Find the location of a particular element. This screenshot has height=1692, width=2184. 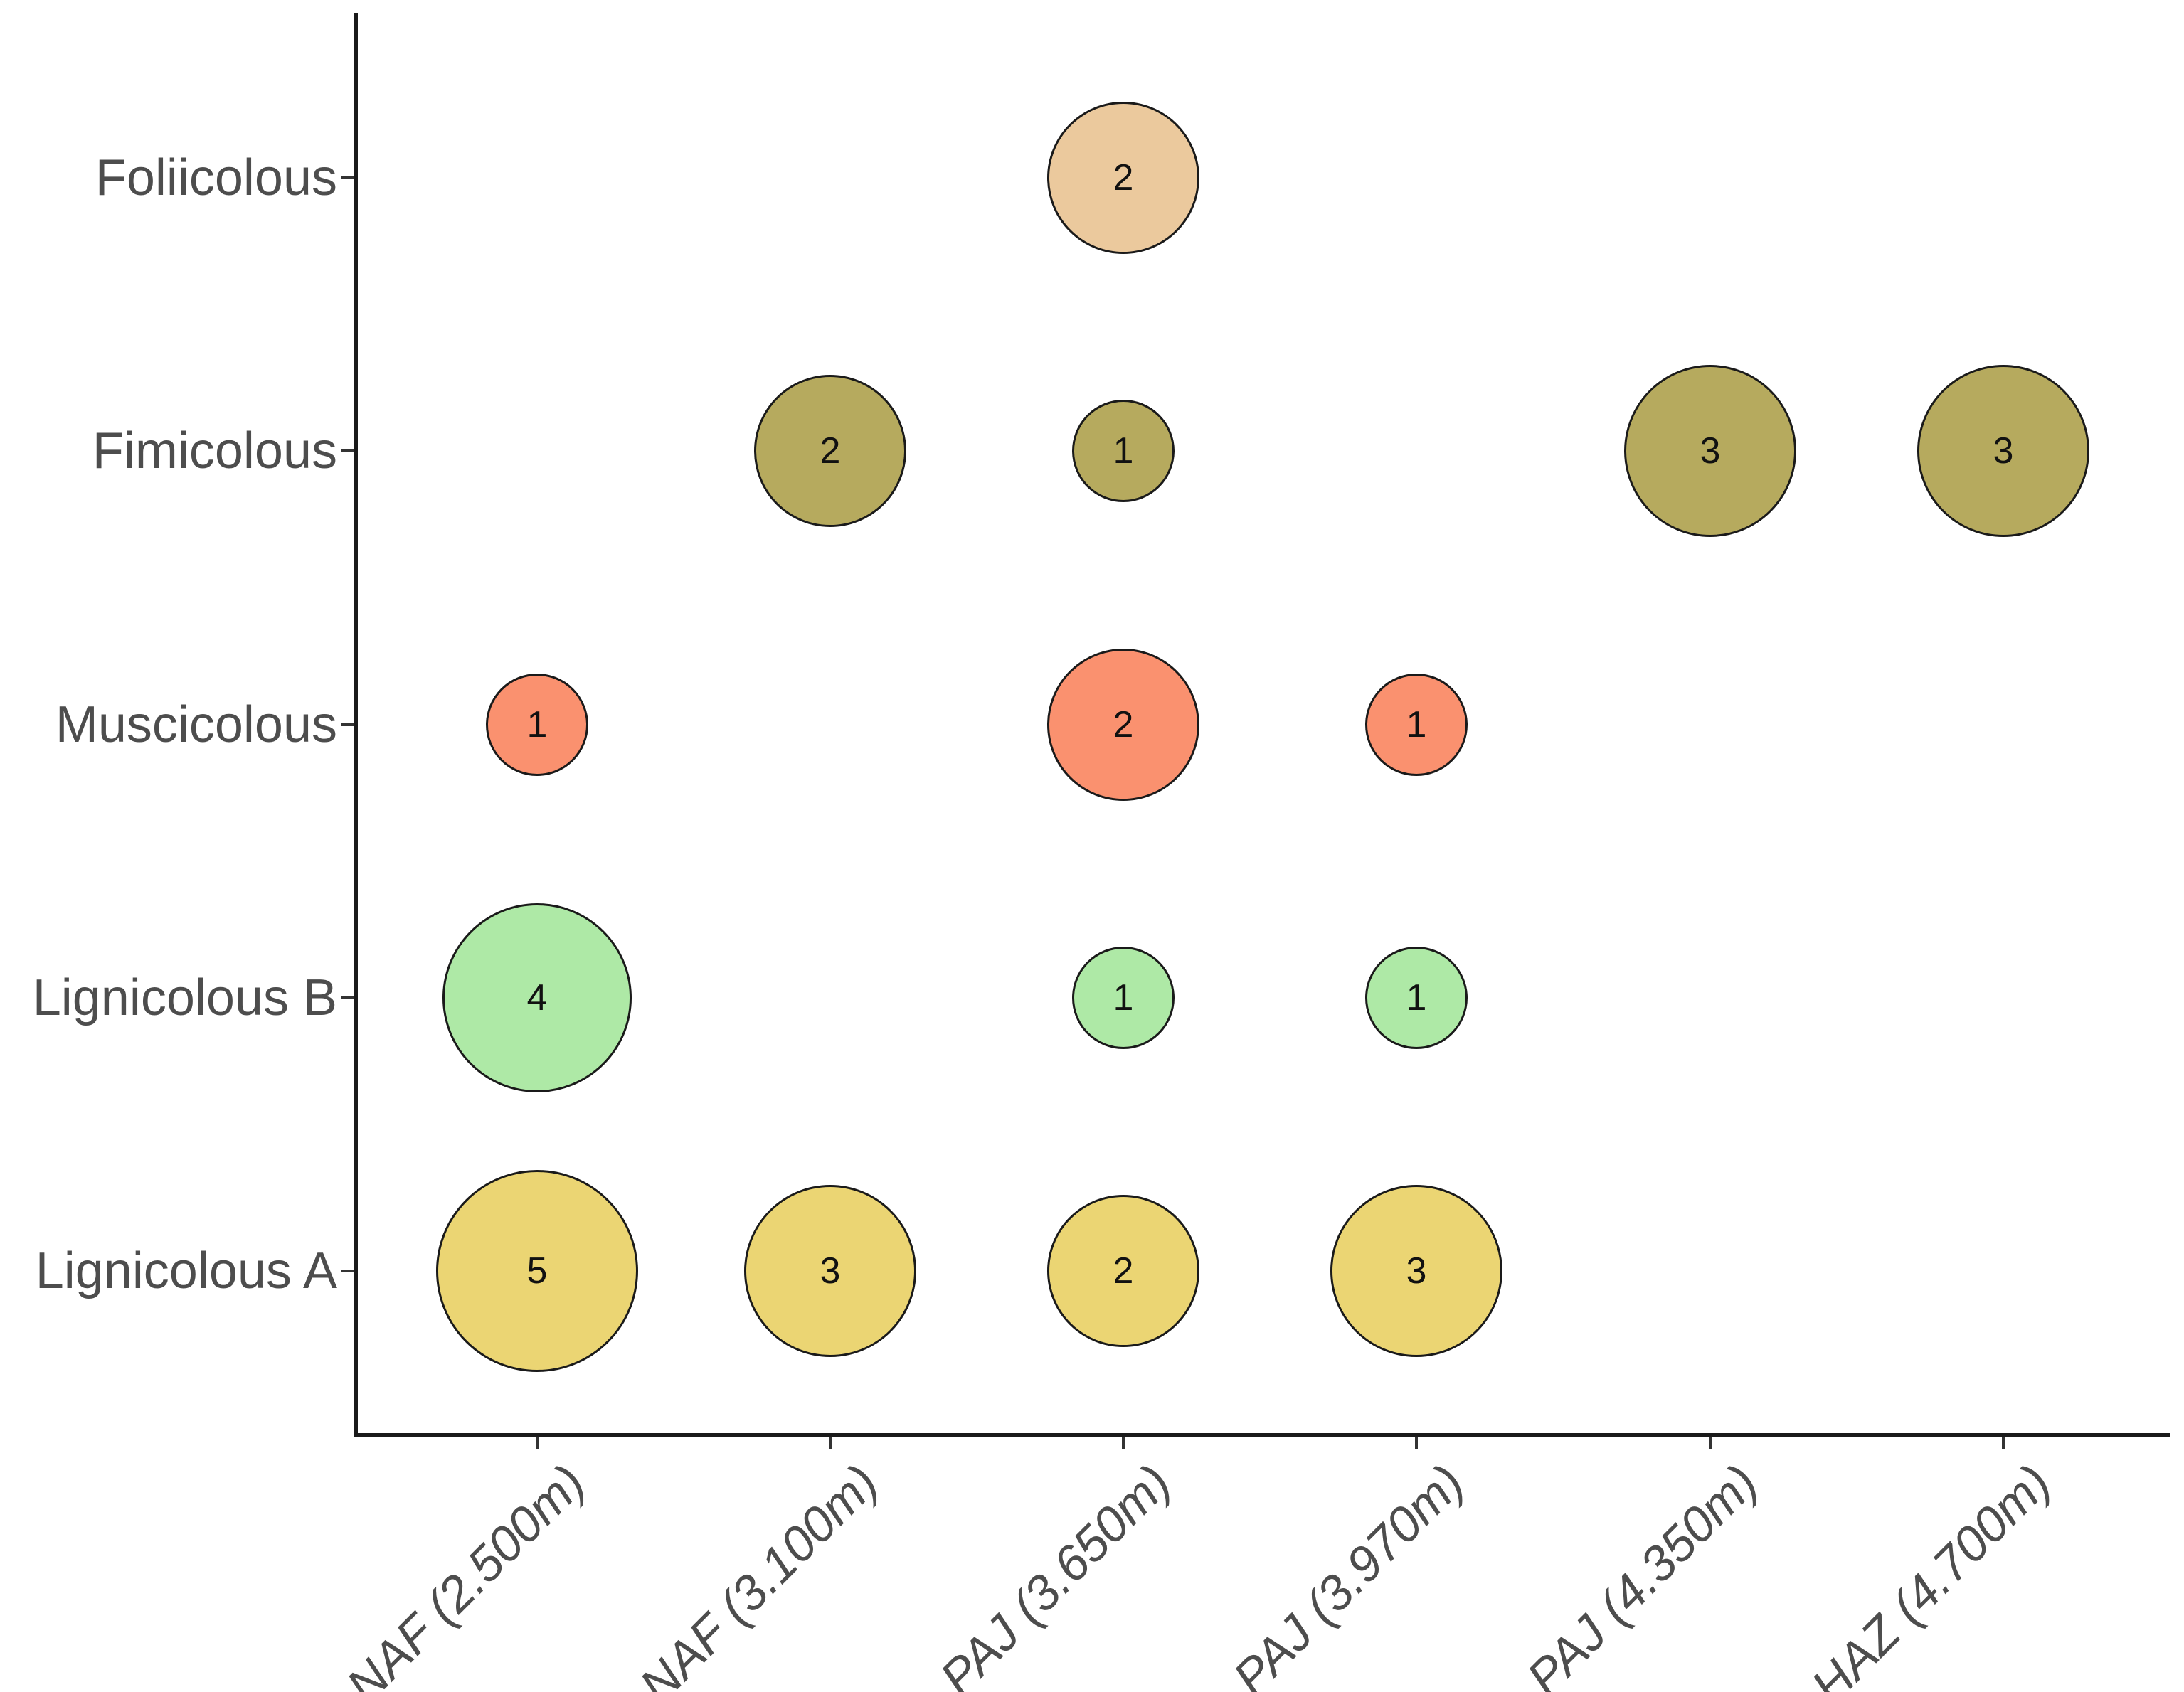

bubble-muscicolous-naf2500: 1 is located at coordinates (537, 725).